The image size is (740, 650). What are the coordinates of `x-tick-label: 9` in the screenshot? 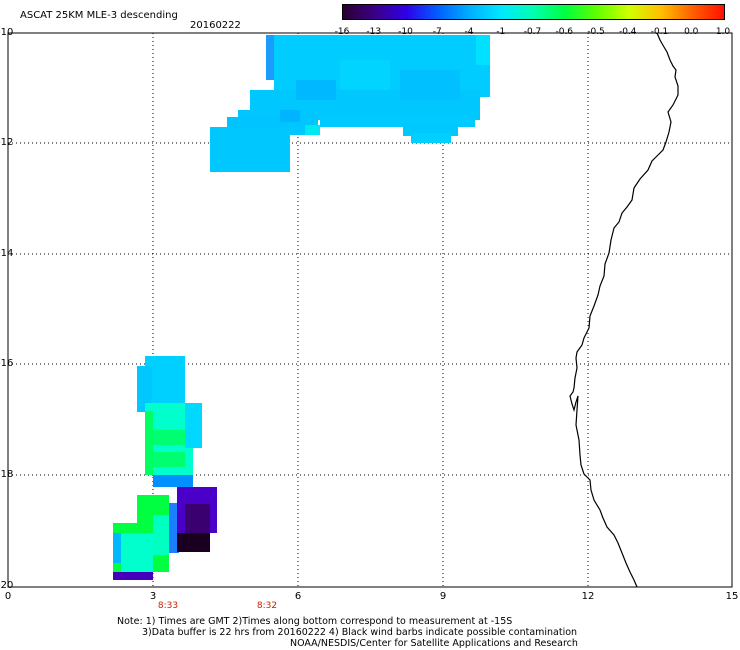 It's located at (443, 596).